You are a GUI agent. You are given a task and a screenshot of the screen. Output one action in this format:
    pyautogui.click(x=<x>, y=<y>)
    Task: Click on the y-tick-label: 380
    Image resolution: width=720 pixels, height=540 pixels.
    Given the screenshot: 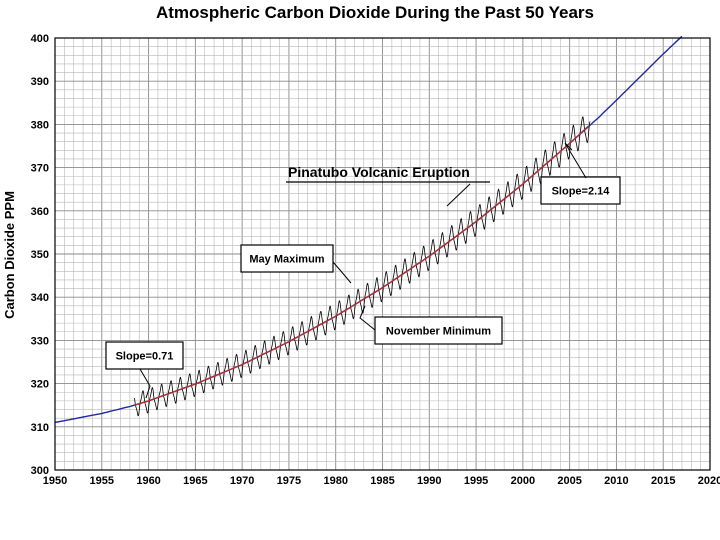 What is the action you would take?
    pyautogui.click(x=40, y=125)
    